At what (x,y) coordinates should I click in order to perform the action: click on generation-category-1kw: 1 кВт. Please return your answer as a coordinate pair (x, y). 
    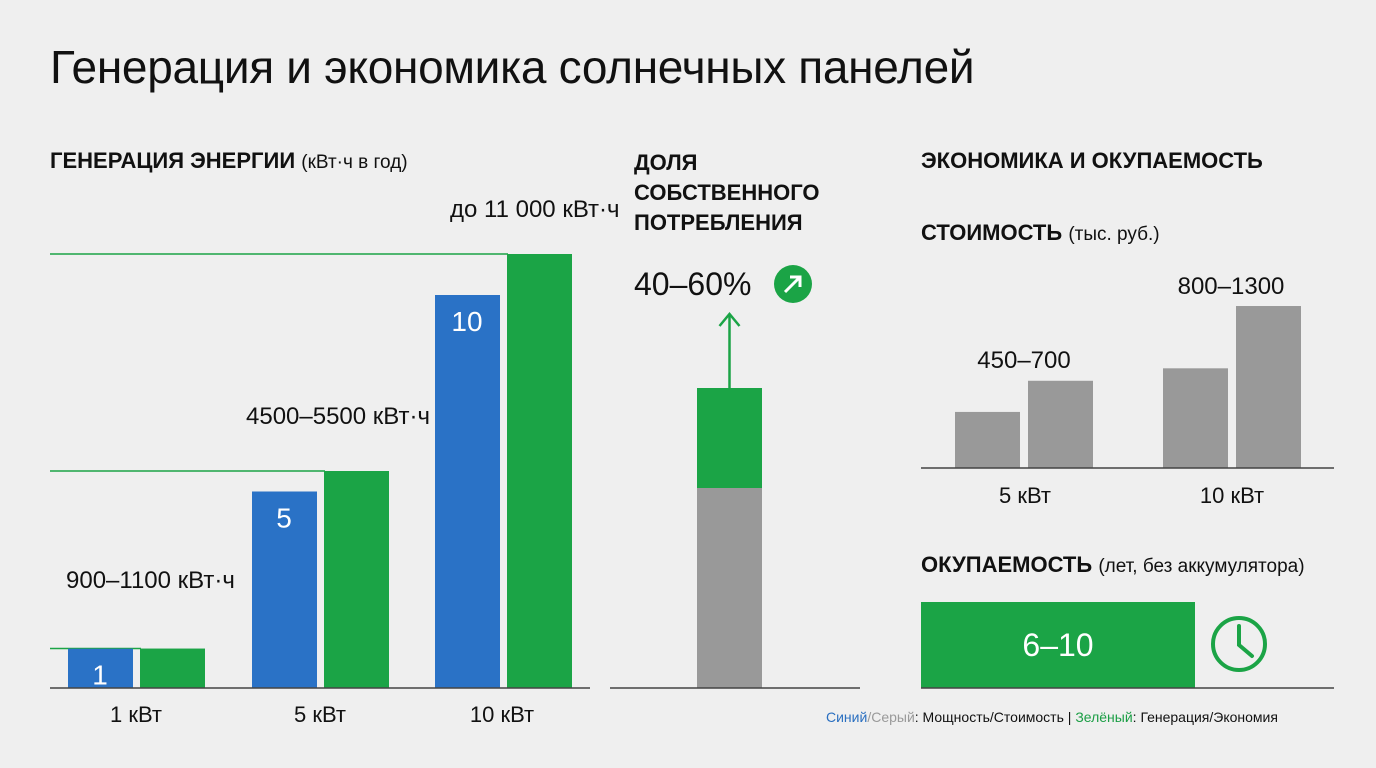
    Looking at the image, I should click on (136, 714).